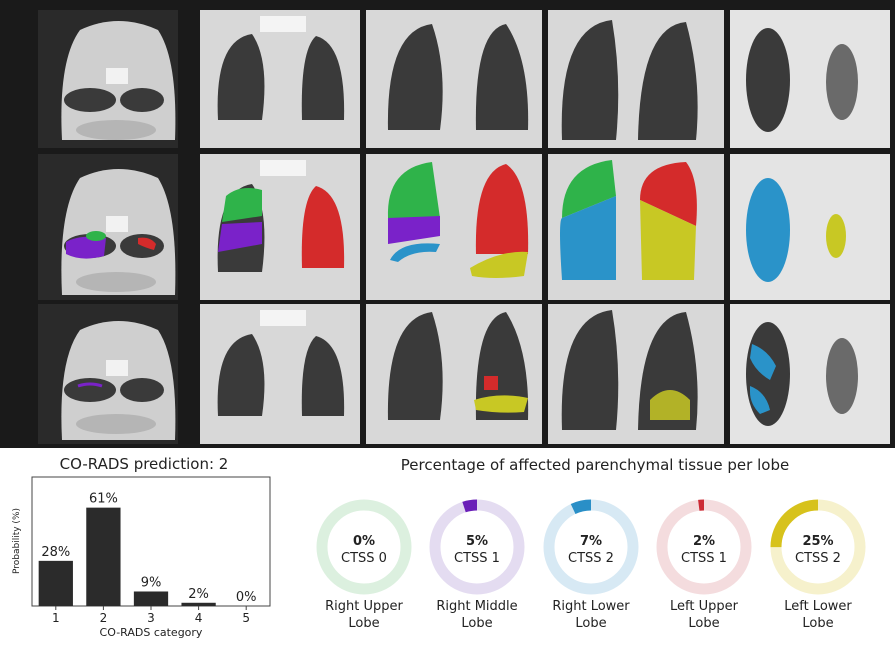  What do you see at coordinates (144, 464) in the screenshot?
I see `bar-chart-title: CO-RADS prediction: 2` at bounding box center [144, 464].